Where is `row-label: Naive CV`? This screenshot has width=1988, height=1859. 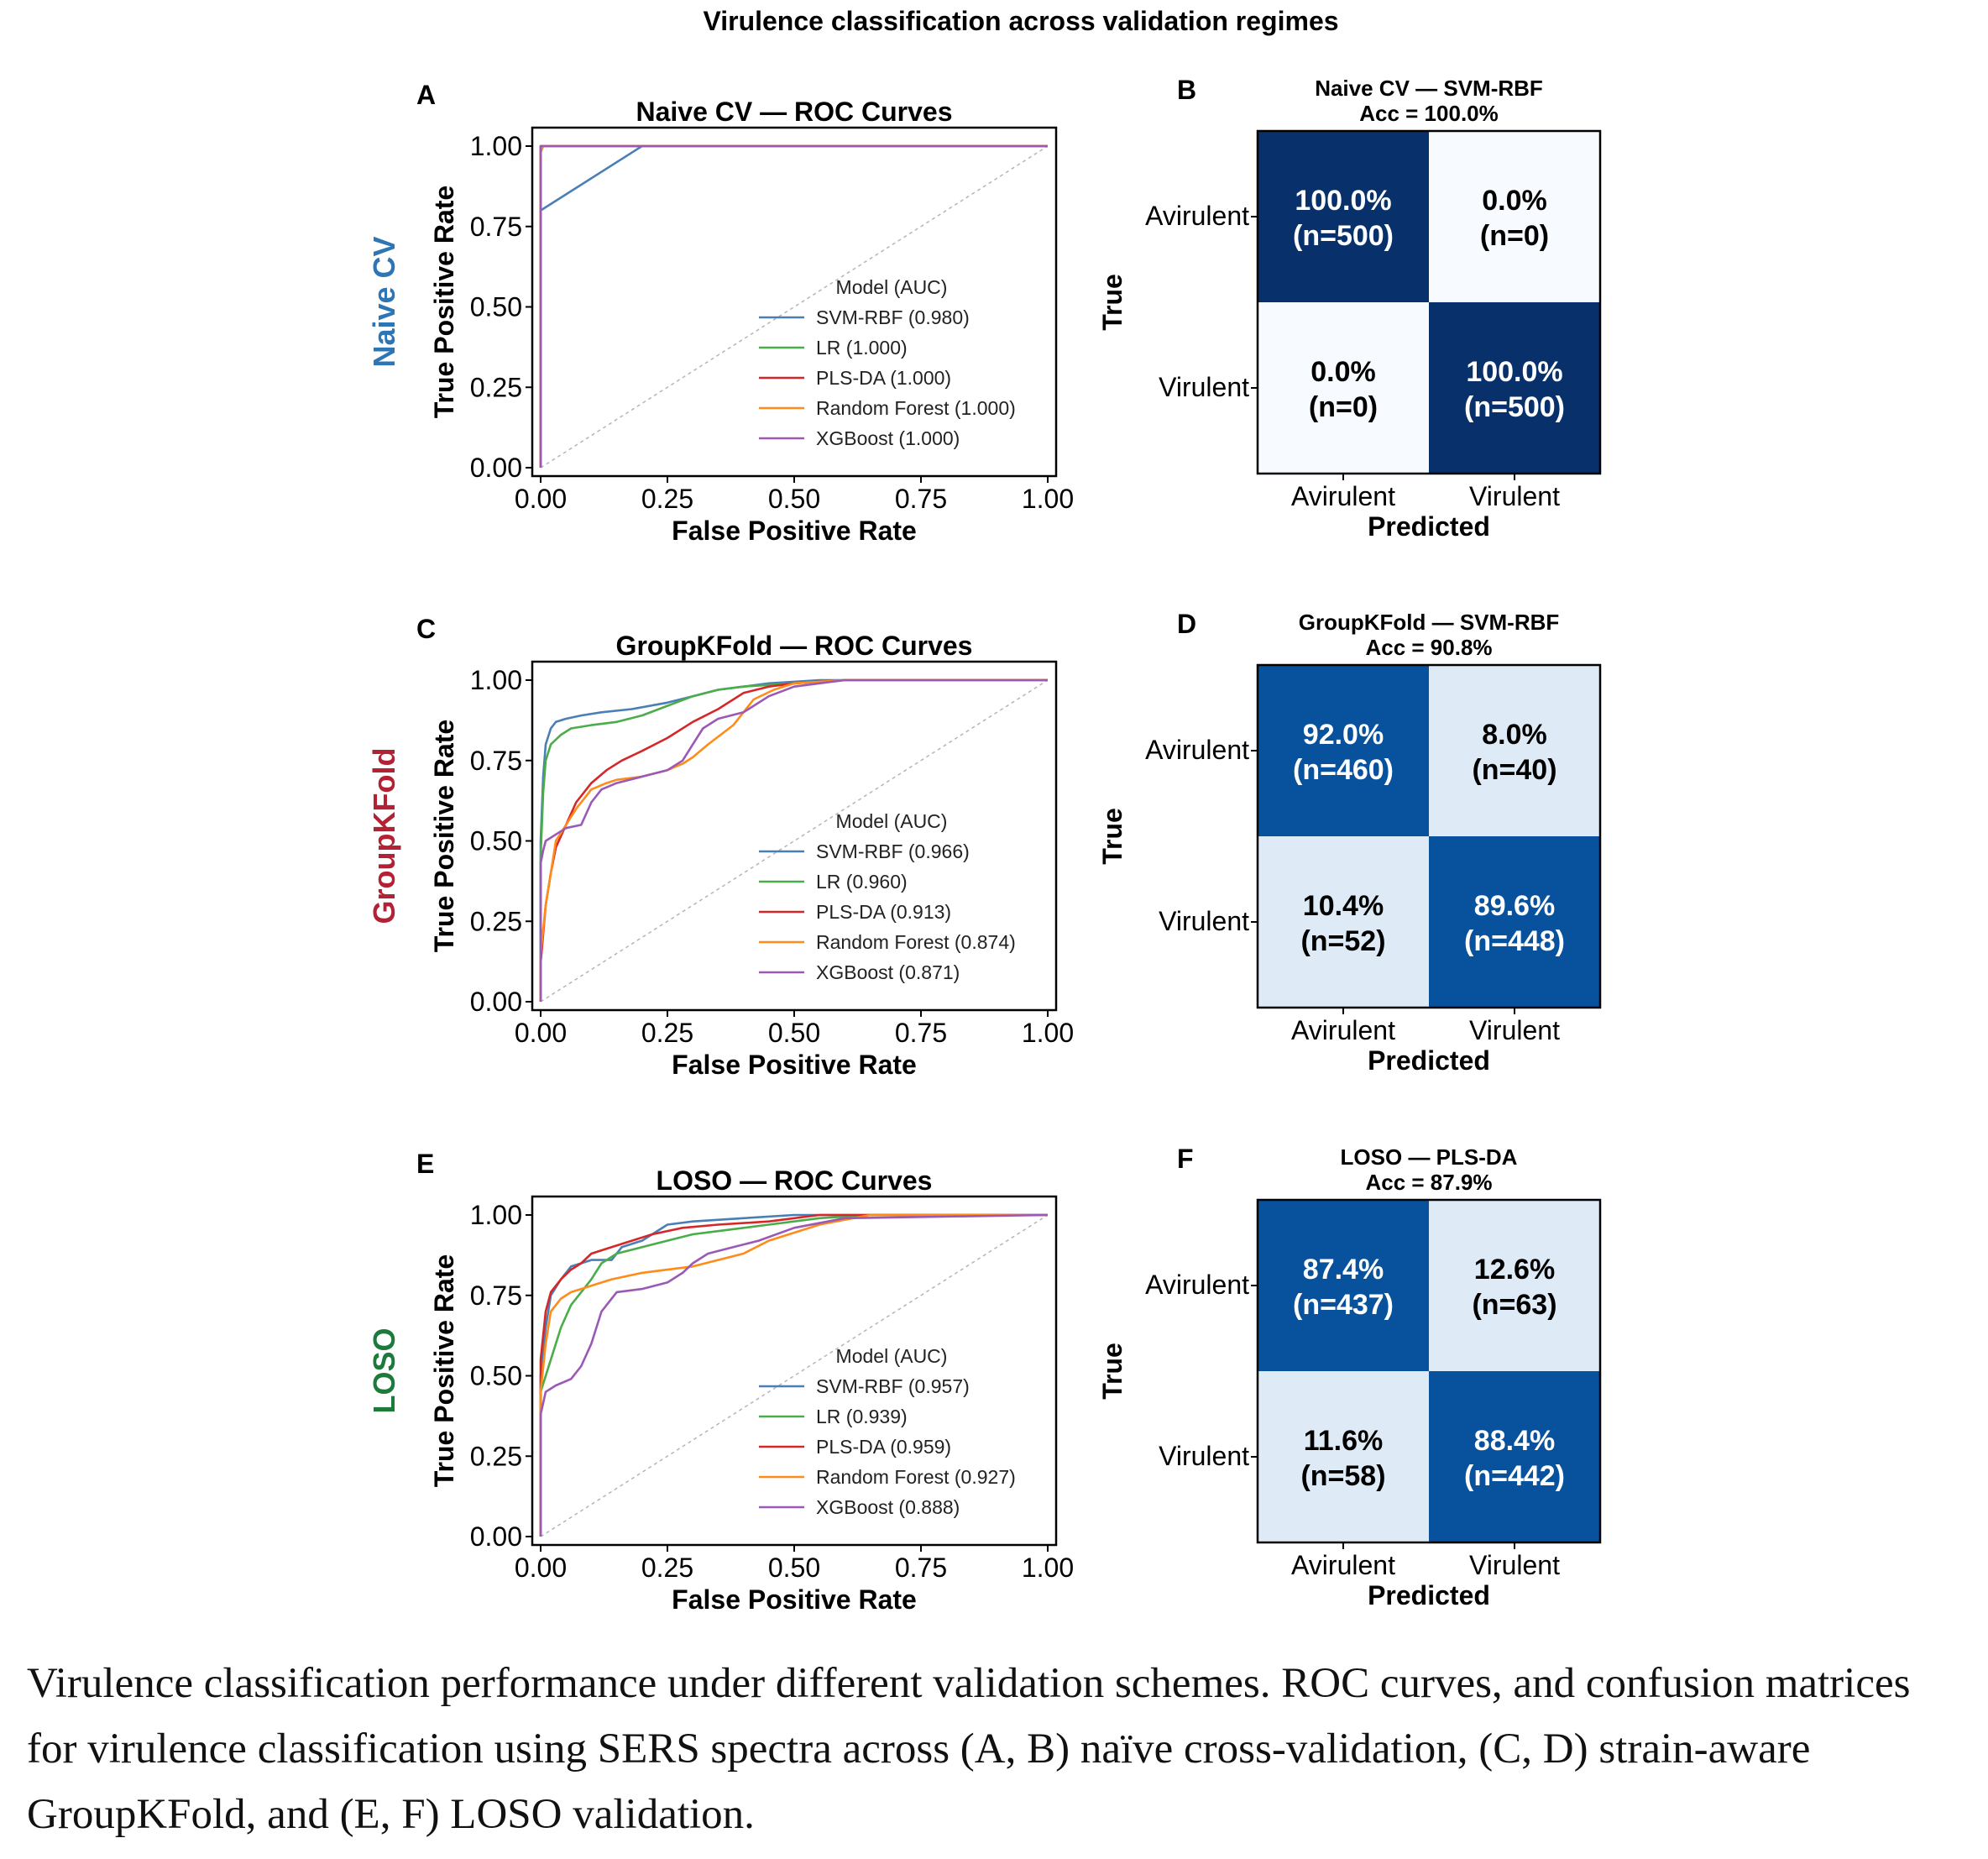
row-label: Naive CV is located at coordinates (384, 301).